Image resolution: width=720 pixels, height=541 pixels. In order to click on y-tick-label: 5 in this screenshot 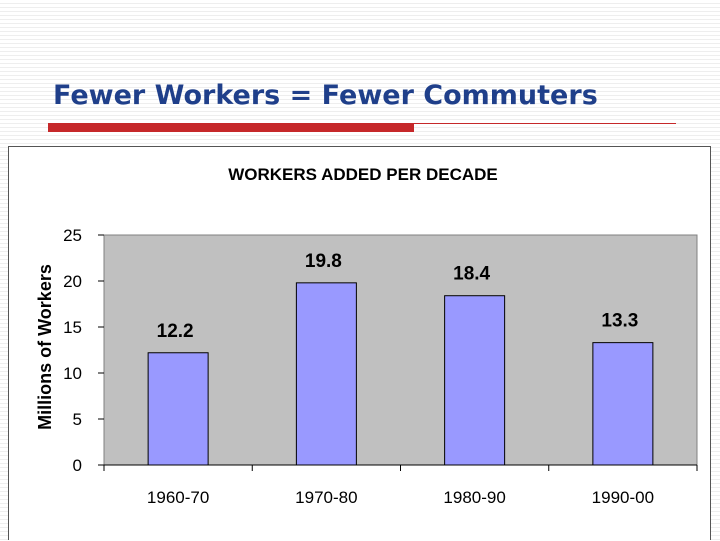, I will do `click(77, 419)`.